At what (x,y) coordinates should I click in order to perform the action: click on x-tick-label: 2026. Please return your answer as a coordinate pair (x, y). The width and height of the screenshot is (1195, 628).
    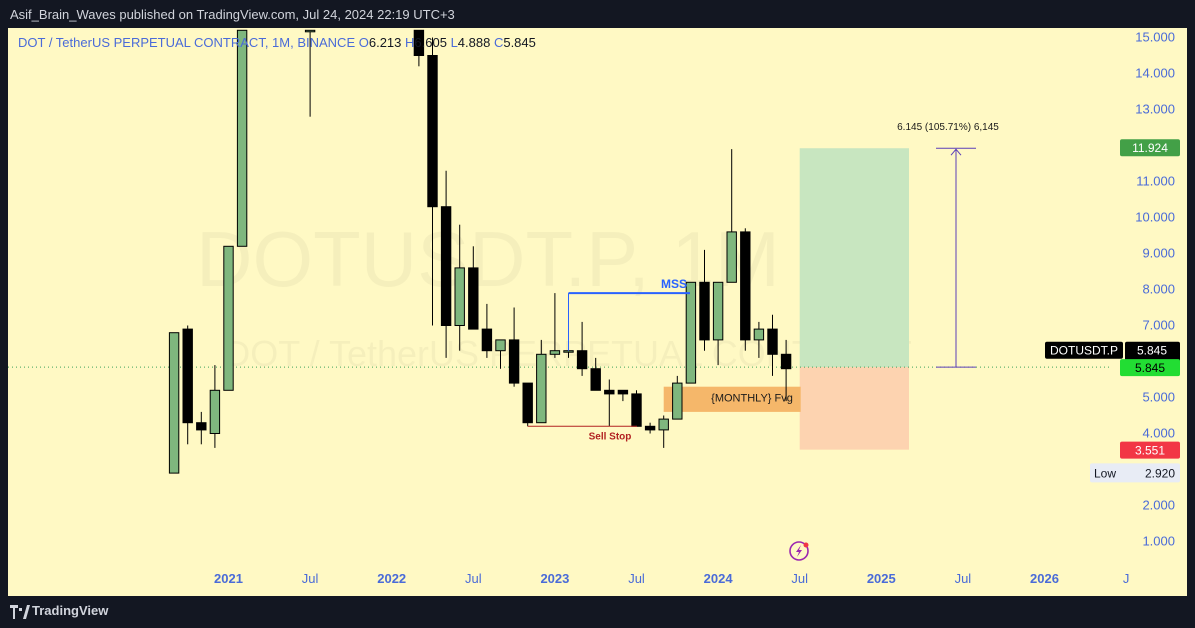
    Looking at the image, I should click on (1044, 578).